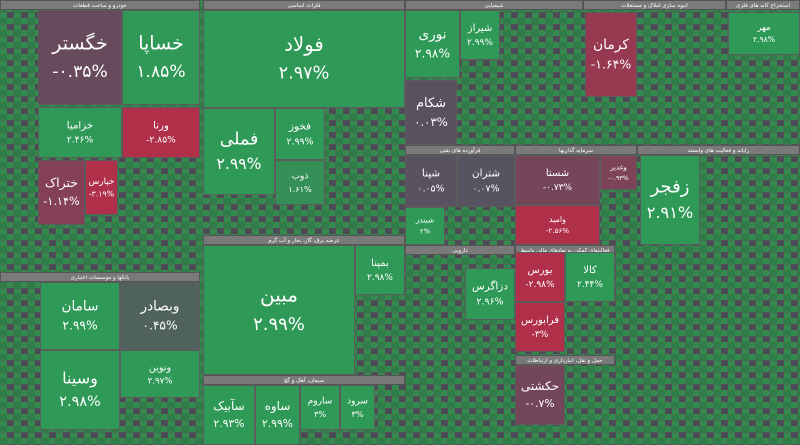 Image resolution: width=800 pixels, height=445 pixels. I want to click on tile-name: شتران, so click(486, 174).